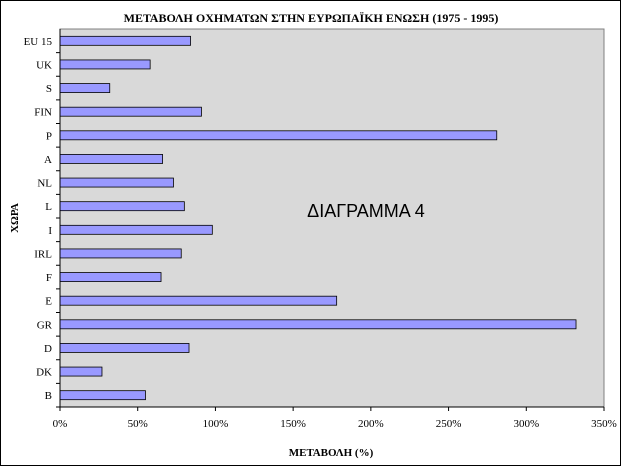 Image resolution: width=623 pixels, height=468 pixels. What do you see at coordinates (38, 42) in the screenshot?
I see `y-tick-label: EU 15` at bounding box center [38, 42].